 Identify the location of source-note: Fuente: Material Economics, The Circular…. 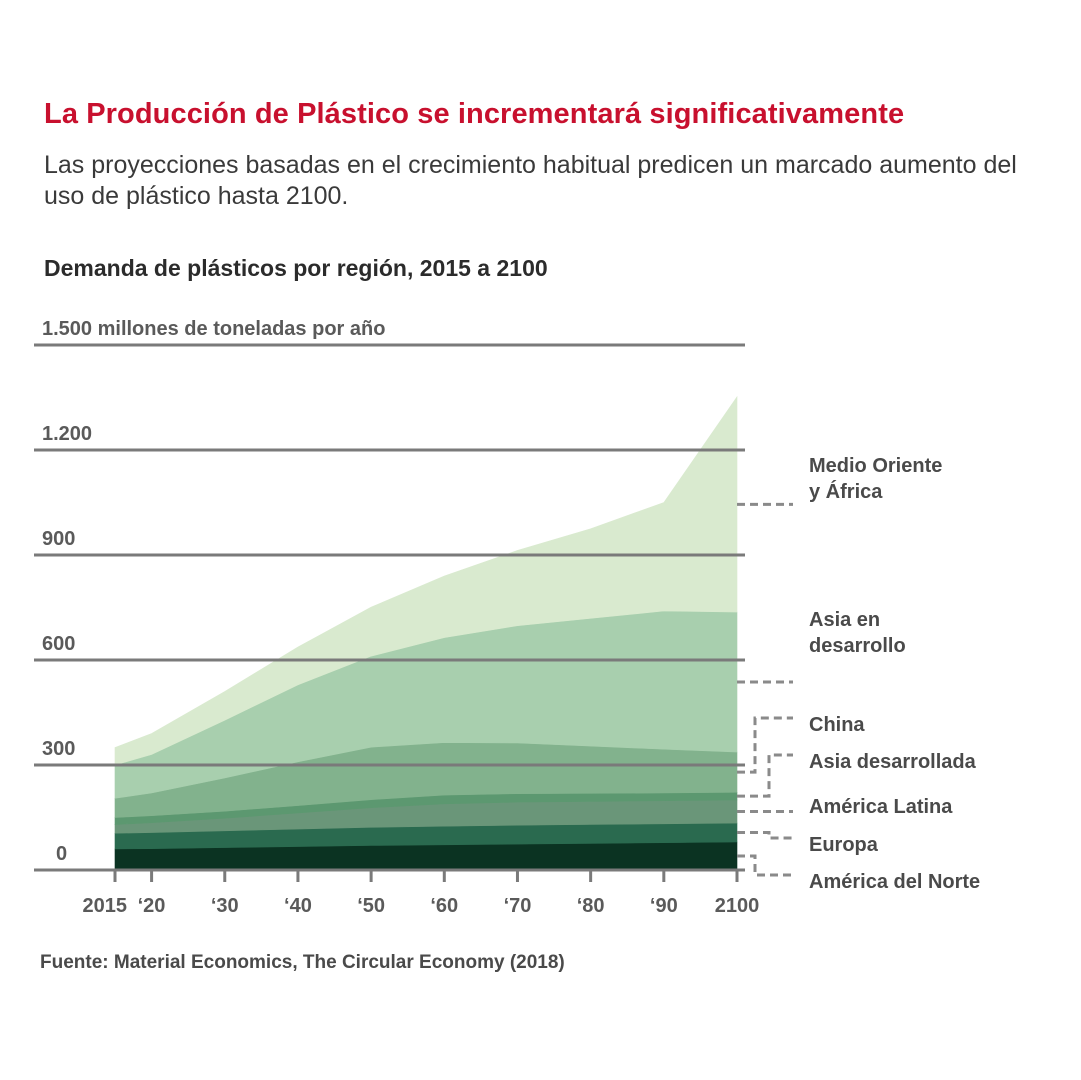
(302, 962).